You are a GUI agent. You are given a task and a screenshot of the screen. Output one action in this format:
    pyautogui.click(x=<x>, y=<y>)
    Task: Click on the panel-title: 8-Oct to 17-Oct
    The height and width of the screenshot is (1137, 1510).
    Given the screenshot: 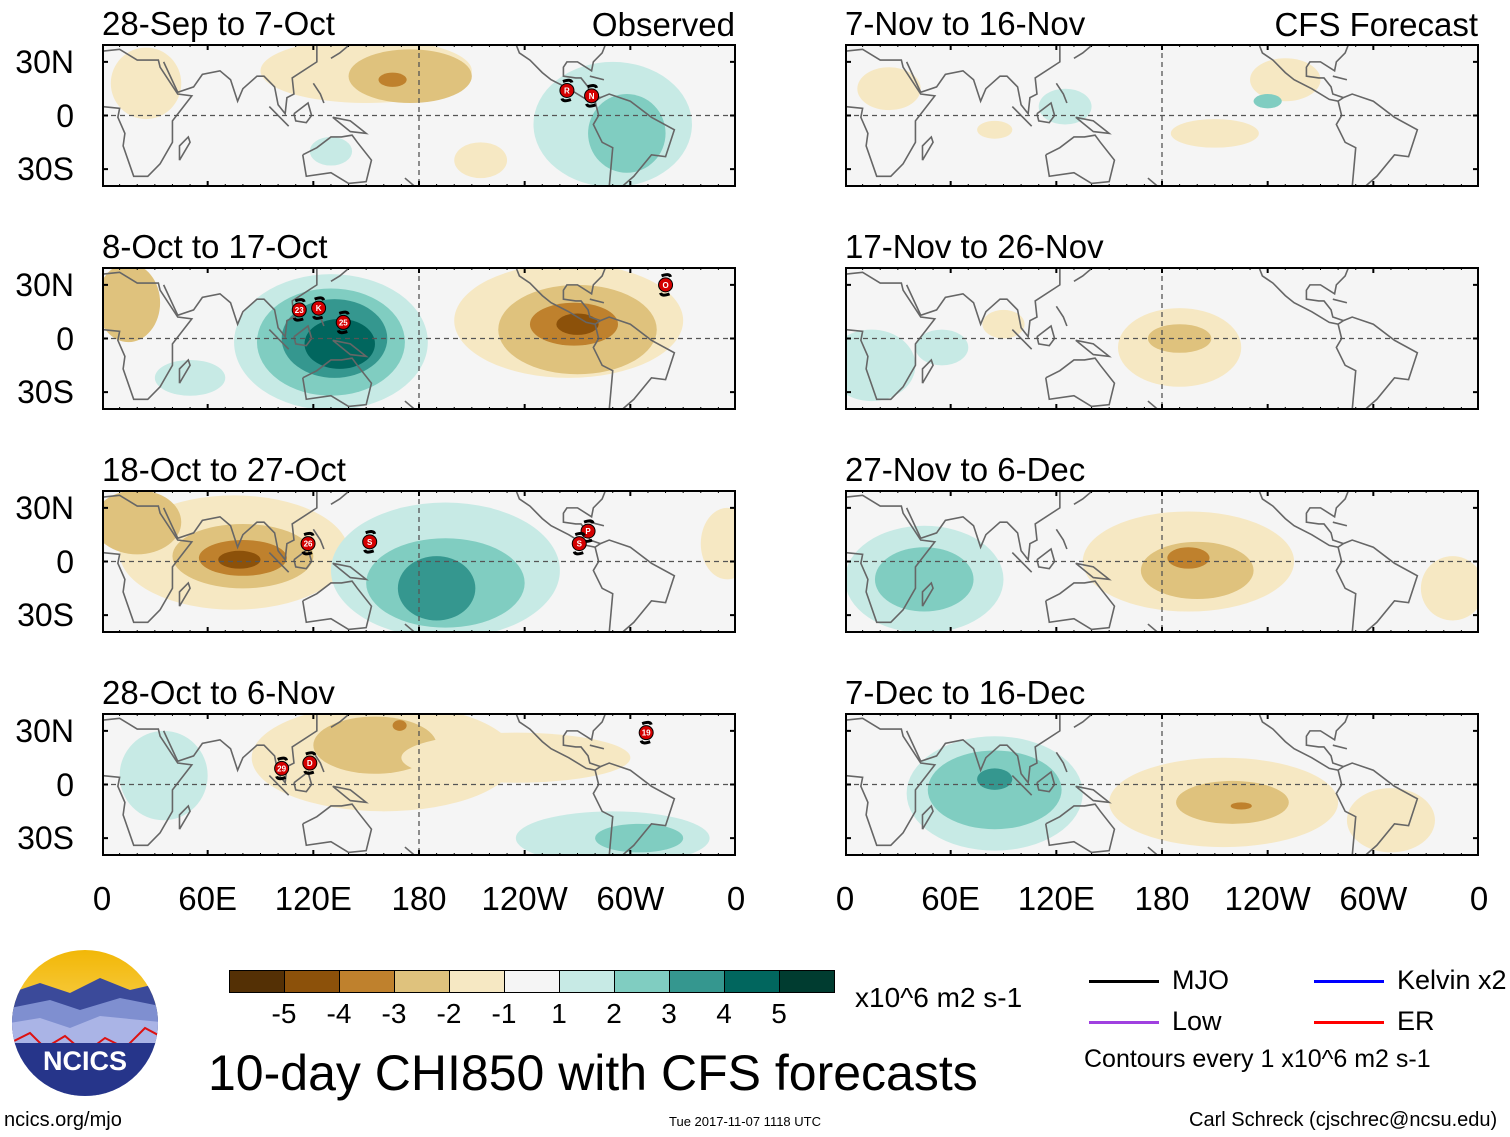 What is the action you would take?
    pyautogui.click(x=215, y=246)
    